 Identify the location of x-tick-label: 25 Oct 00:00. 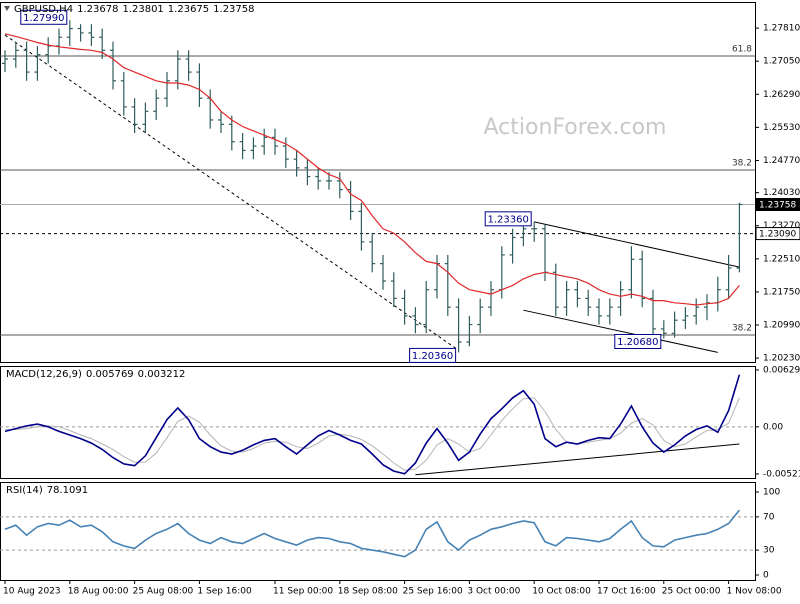
(691, 592).